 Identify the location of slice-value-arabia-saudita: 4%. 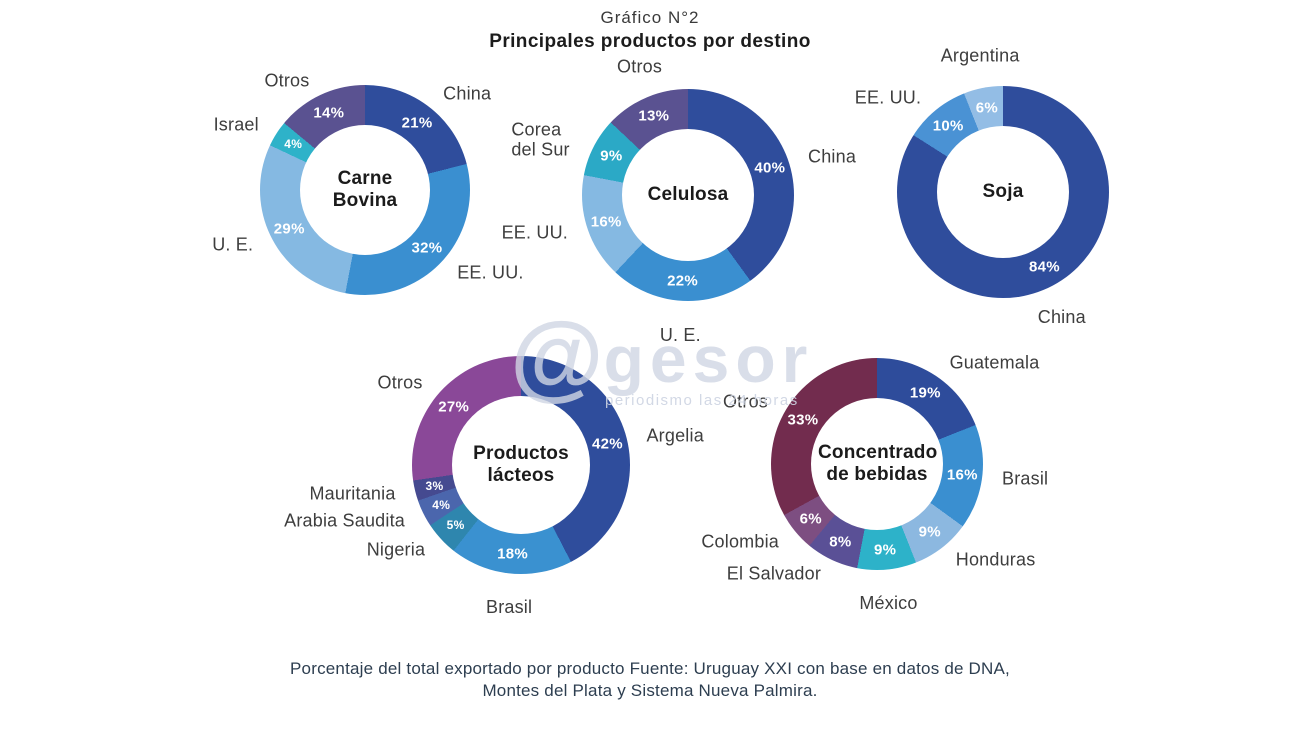
(441, 504).